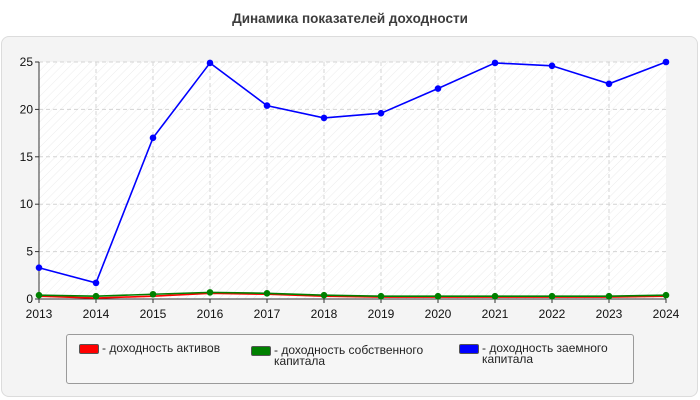 This screenshot has width=700, height=400. I want to click on y-tick-label: 10, so click(27, 204).